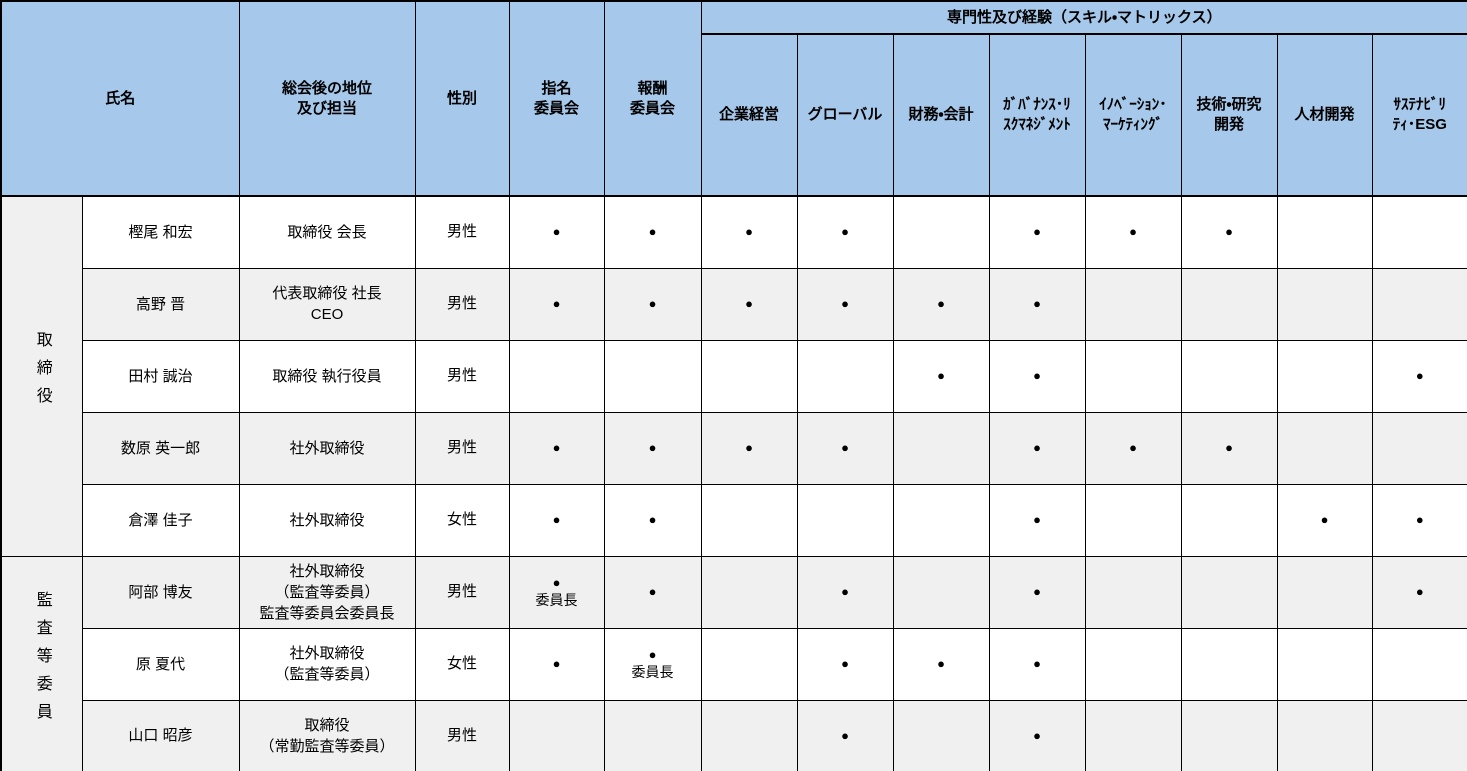 This screenshot has height=771, width=1467. I want to click on member-name: 山口 昭彦, so click(160, 735).